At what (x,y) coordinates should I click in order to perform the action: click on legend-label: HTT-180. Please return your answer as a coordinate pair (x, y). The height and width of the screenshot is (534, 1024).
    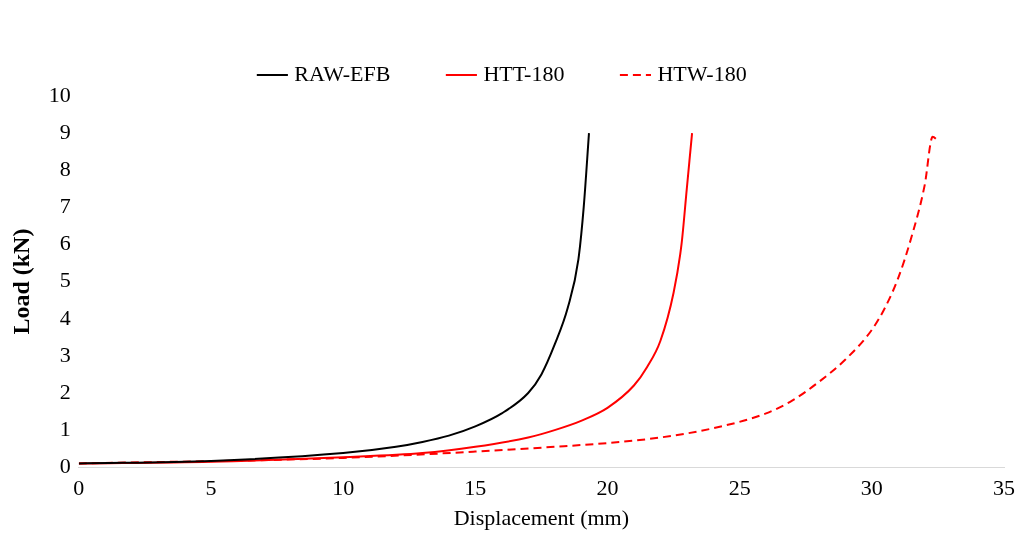
    Looking at the image, I should click on (524, 73).